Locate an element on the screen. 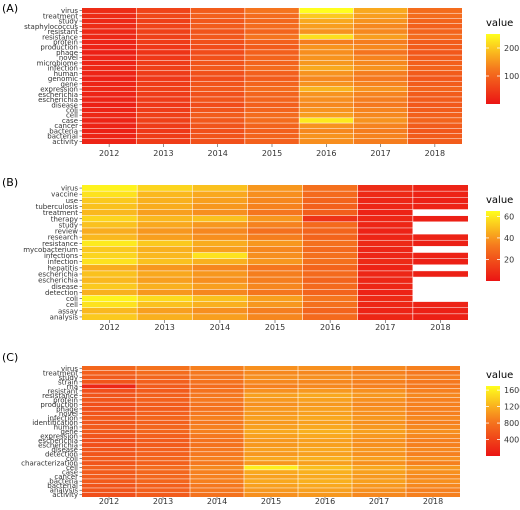 The image size is (520, 510). y-tick-label: expression is located at coordinates (59, 437).